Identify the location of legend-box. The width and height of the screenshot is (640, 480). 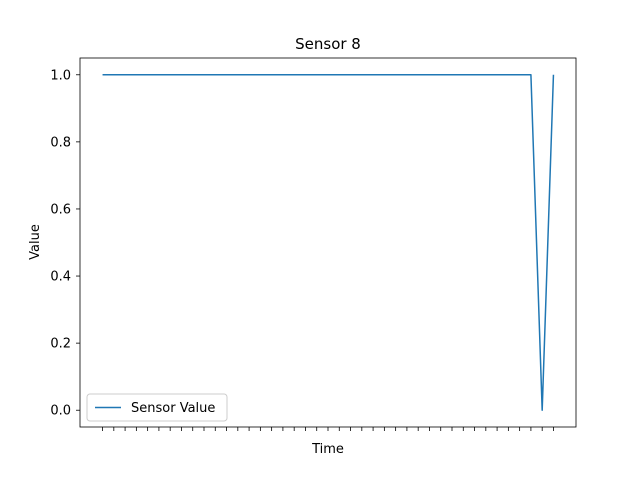
(157, 407).